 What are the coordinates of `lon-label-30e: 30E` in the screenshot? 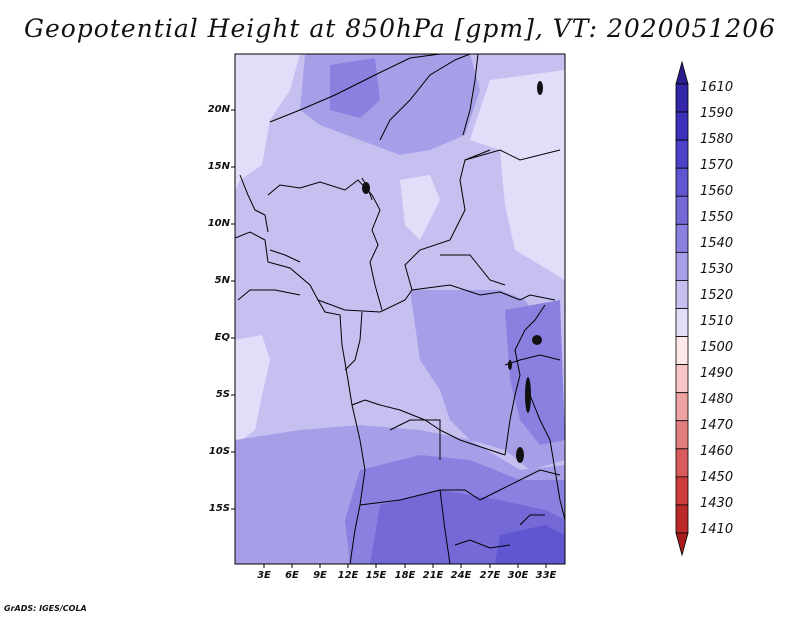 It's located at (518, 575).